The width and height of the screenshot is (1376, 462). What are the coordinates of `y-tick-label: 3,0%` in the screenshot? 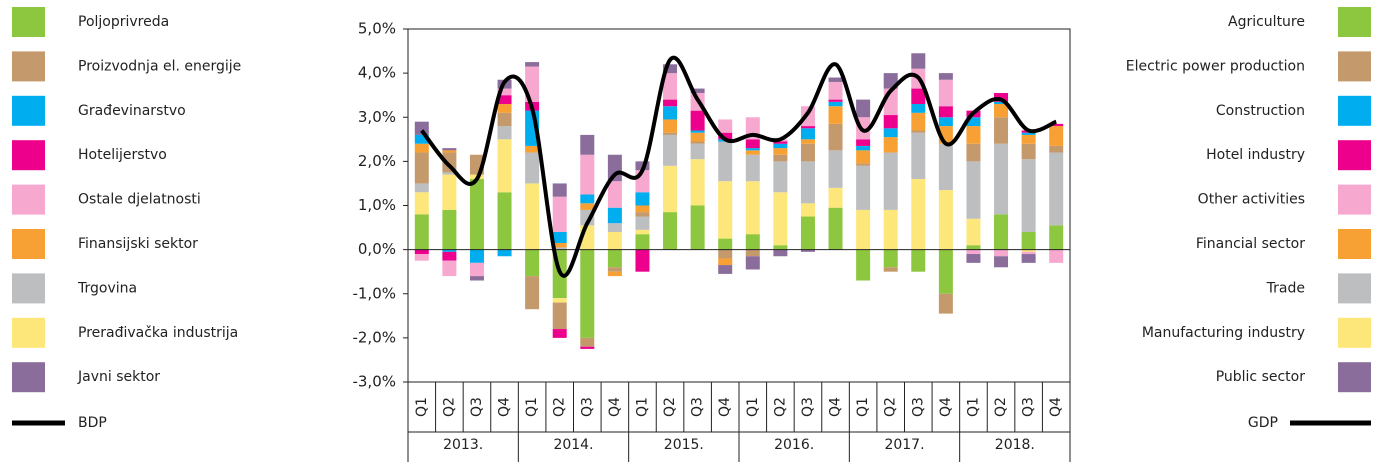 It's located at (377, 117).